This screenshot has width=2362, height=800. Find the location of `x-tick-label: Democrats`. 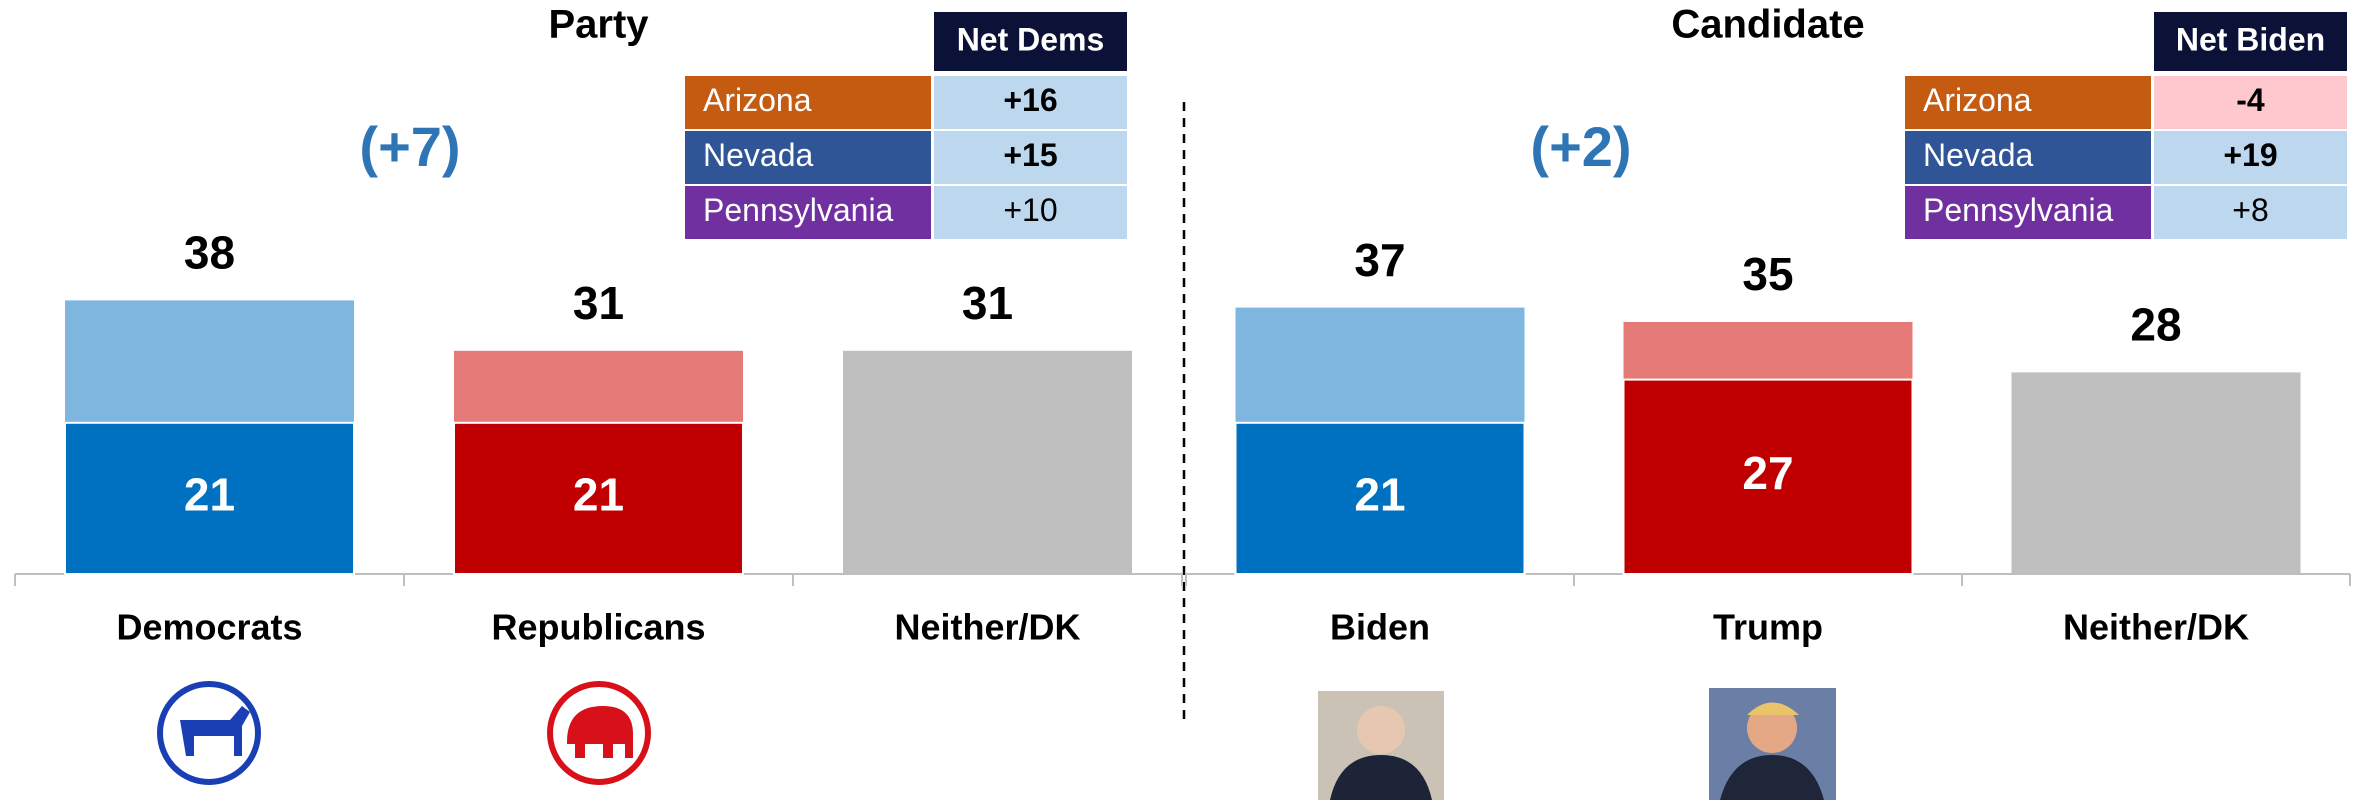

x-tick-label: Democrats is located at coordinates (209, 627).